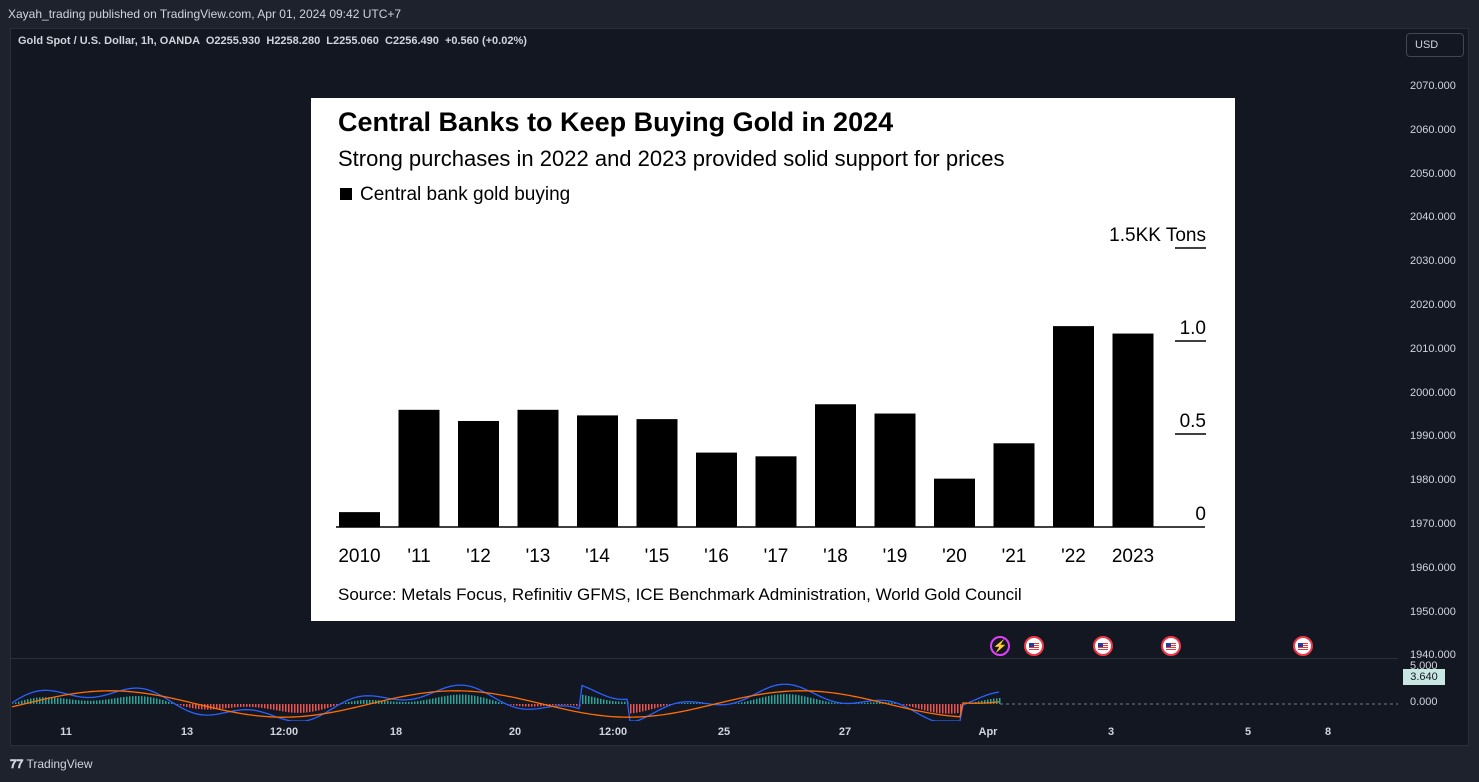 The image size is (1479, 782). Describe the element at coordinates (1435, 45) in the screenshot. I see `currency-button: USD` at that location.